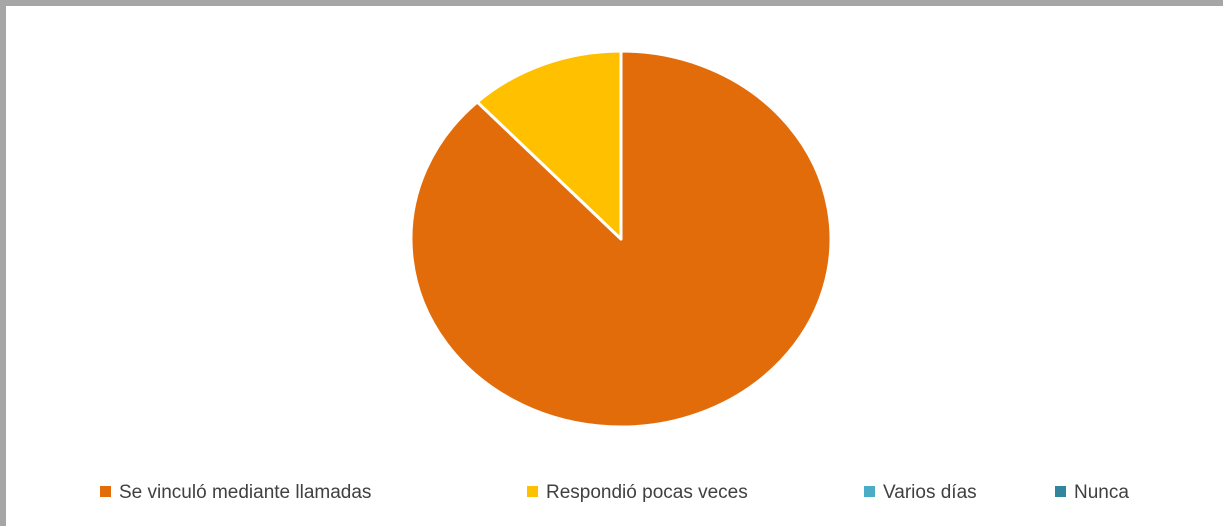  I want to click on legend-item-varios-dias: Varios días, so click(920, 493).